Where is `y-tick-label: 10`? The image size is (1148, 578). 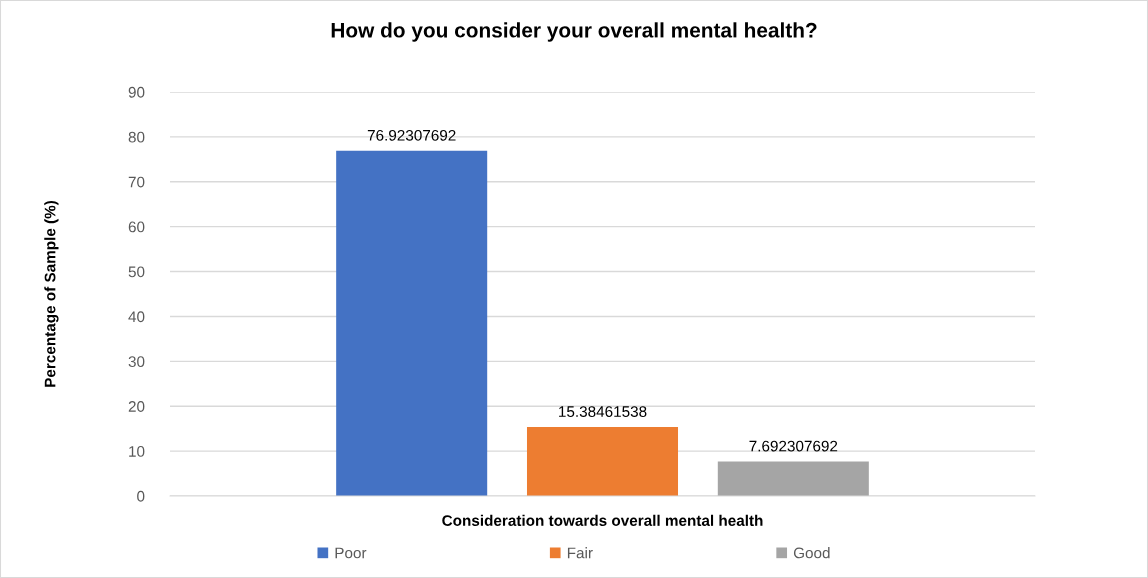
y-tick-label: 10 is located at coordinates (137, 451).